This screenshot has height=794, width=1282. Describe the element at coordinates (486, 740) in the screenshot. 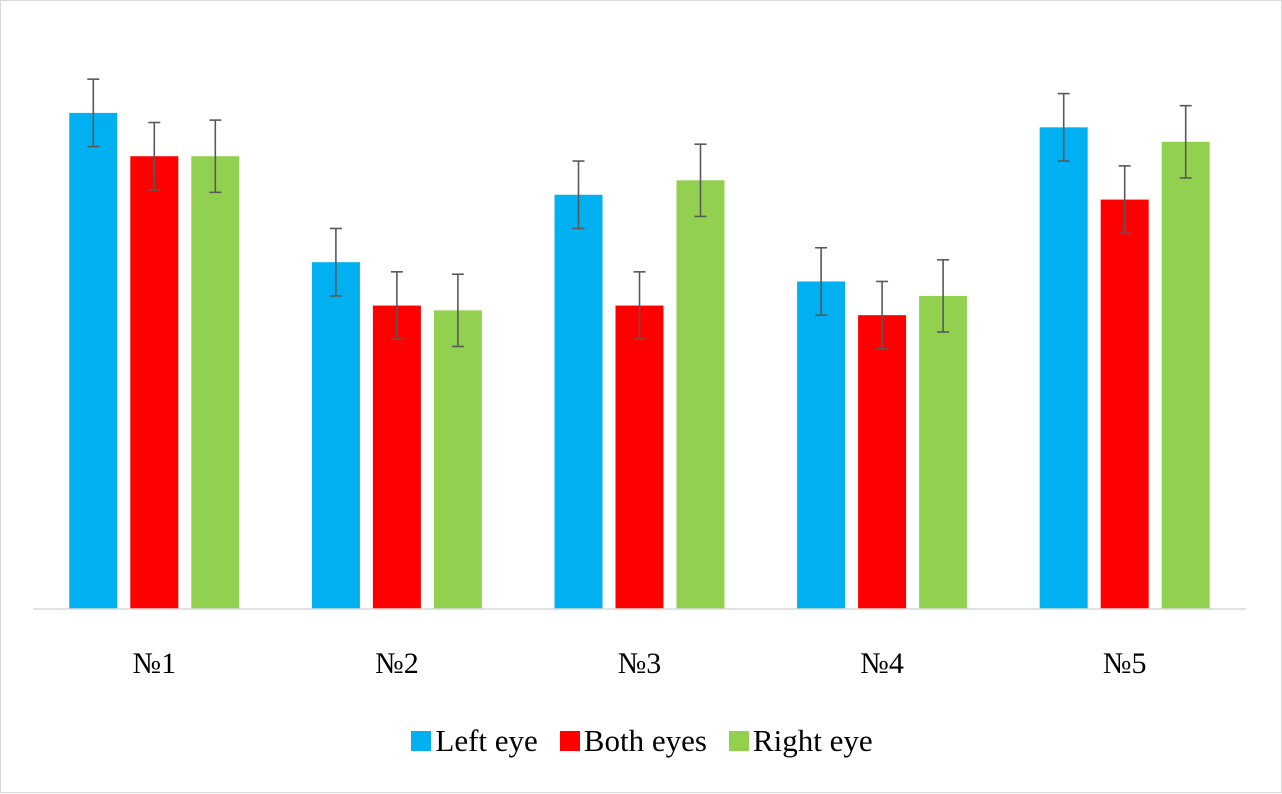

I see `legend-label: Left eye` at that location.